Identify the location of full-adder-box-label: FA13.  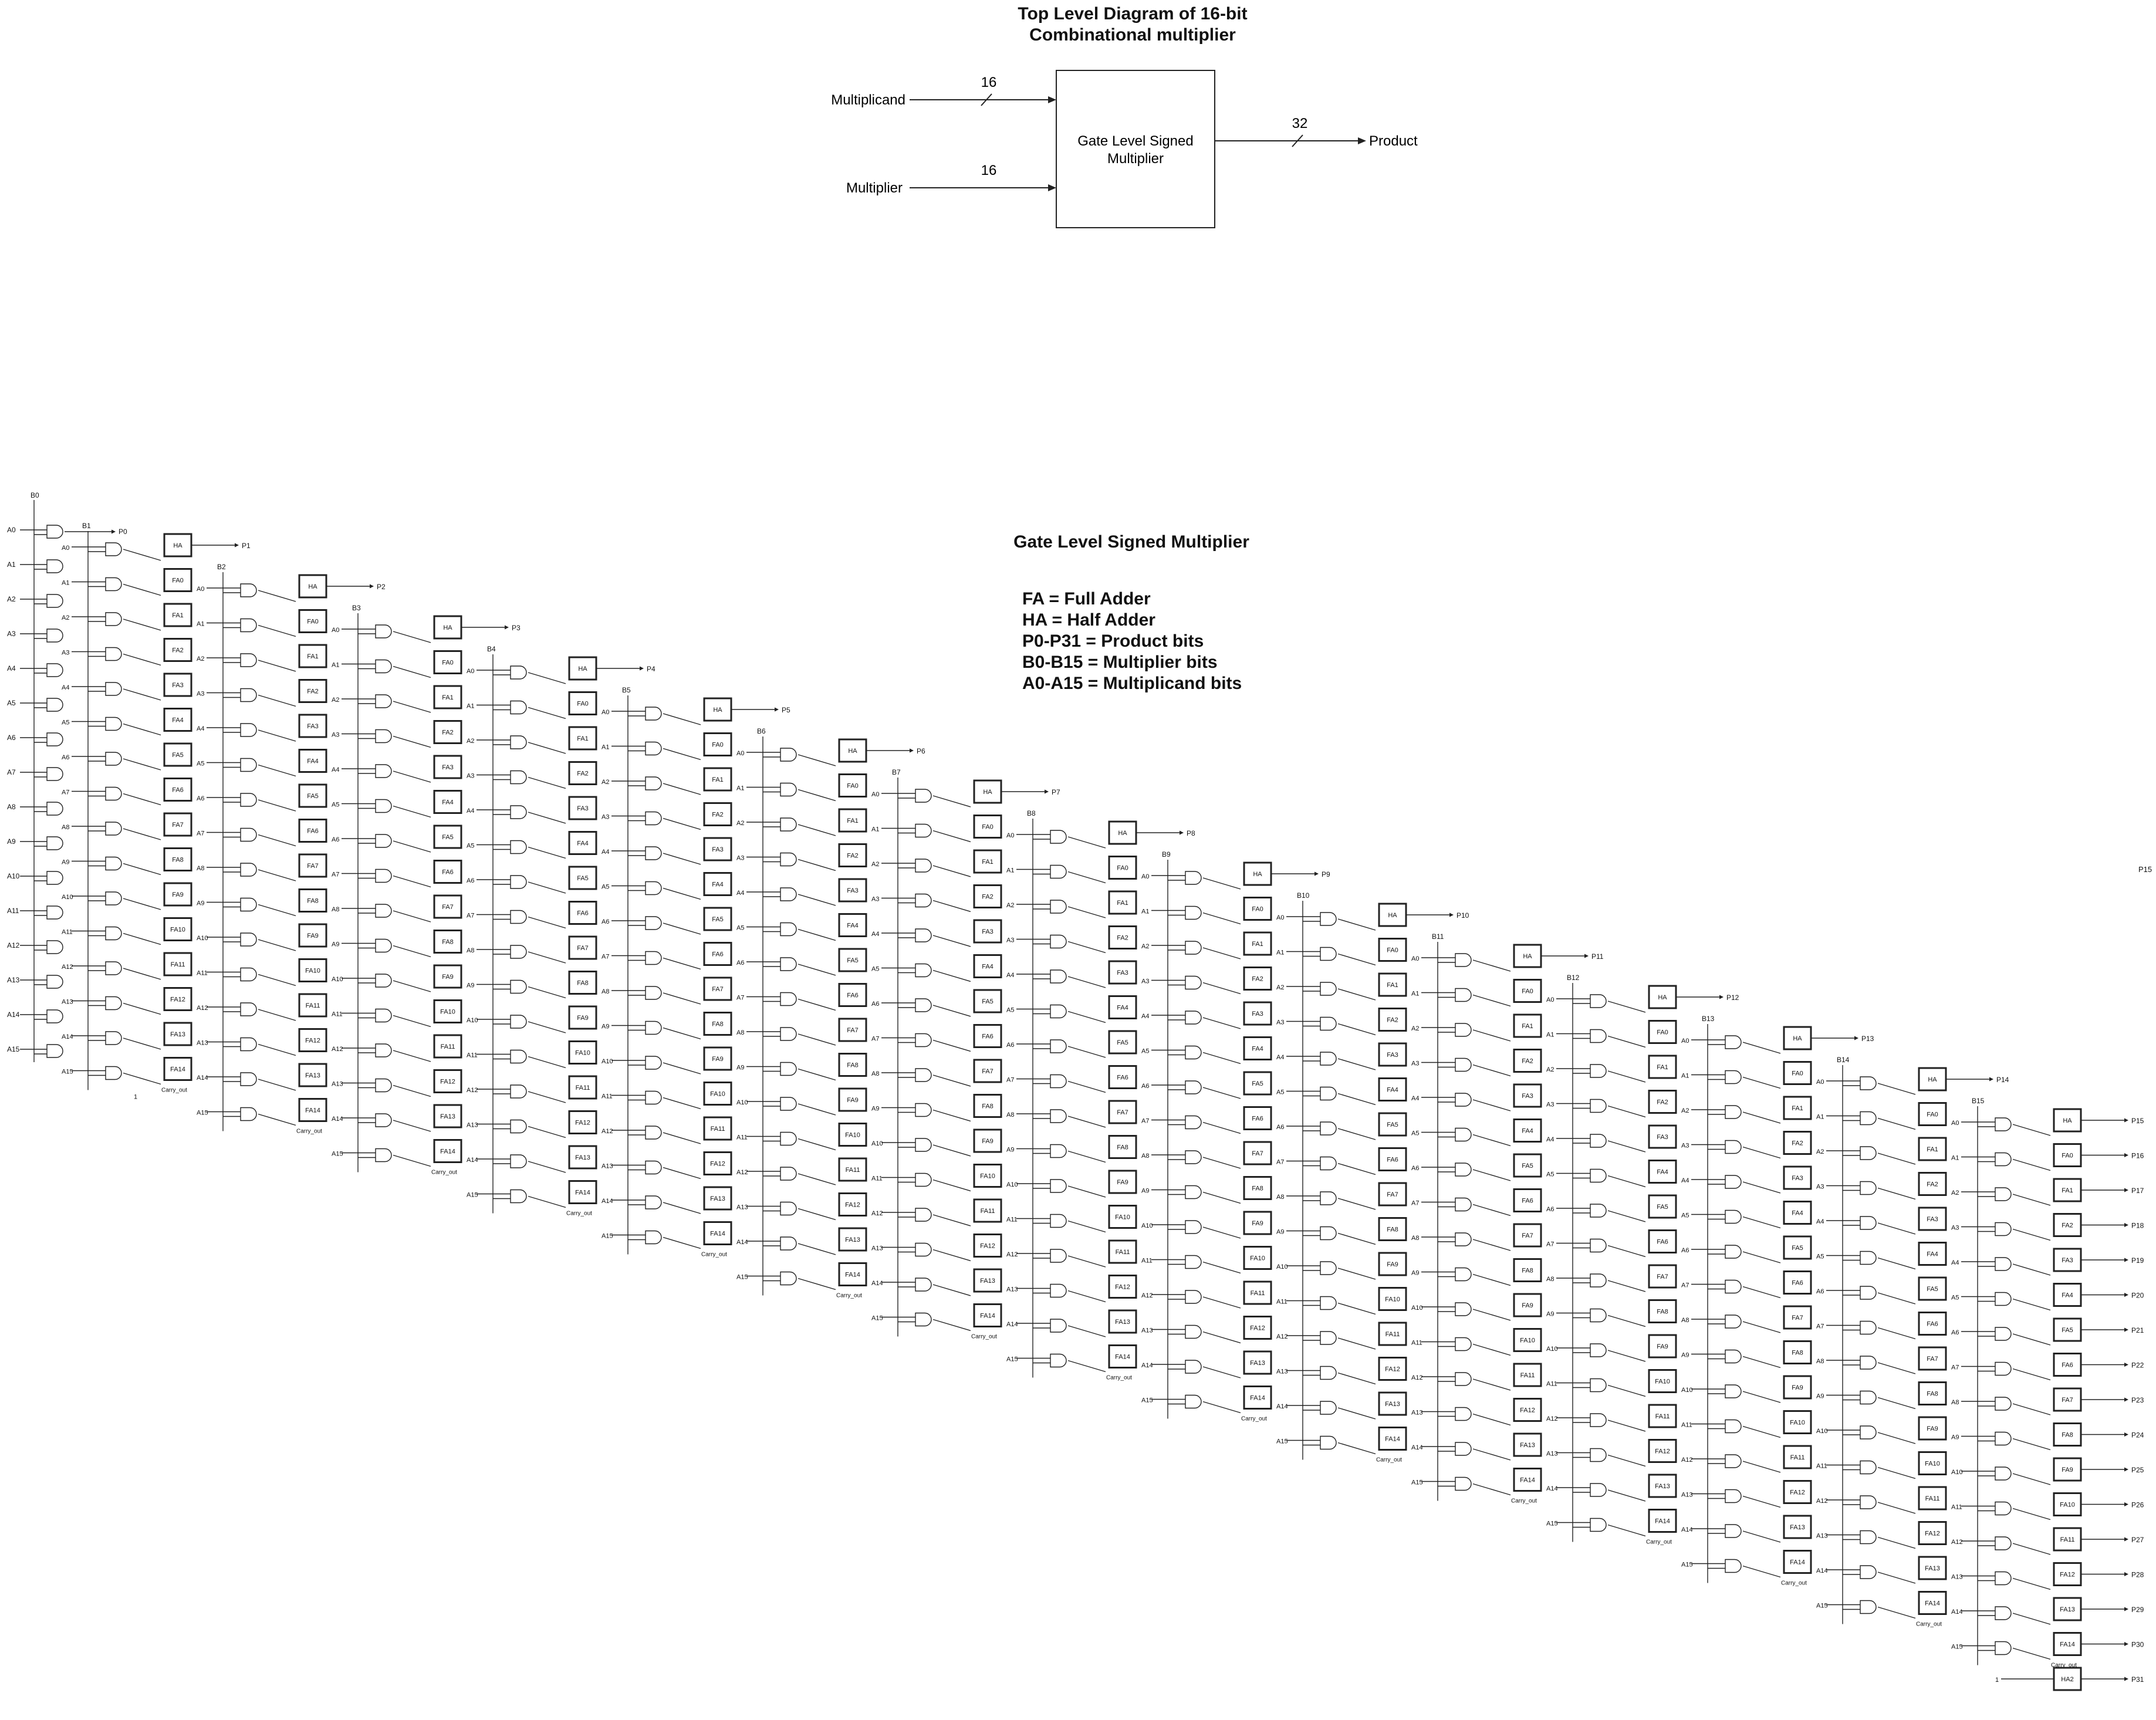
(177, 1034).